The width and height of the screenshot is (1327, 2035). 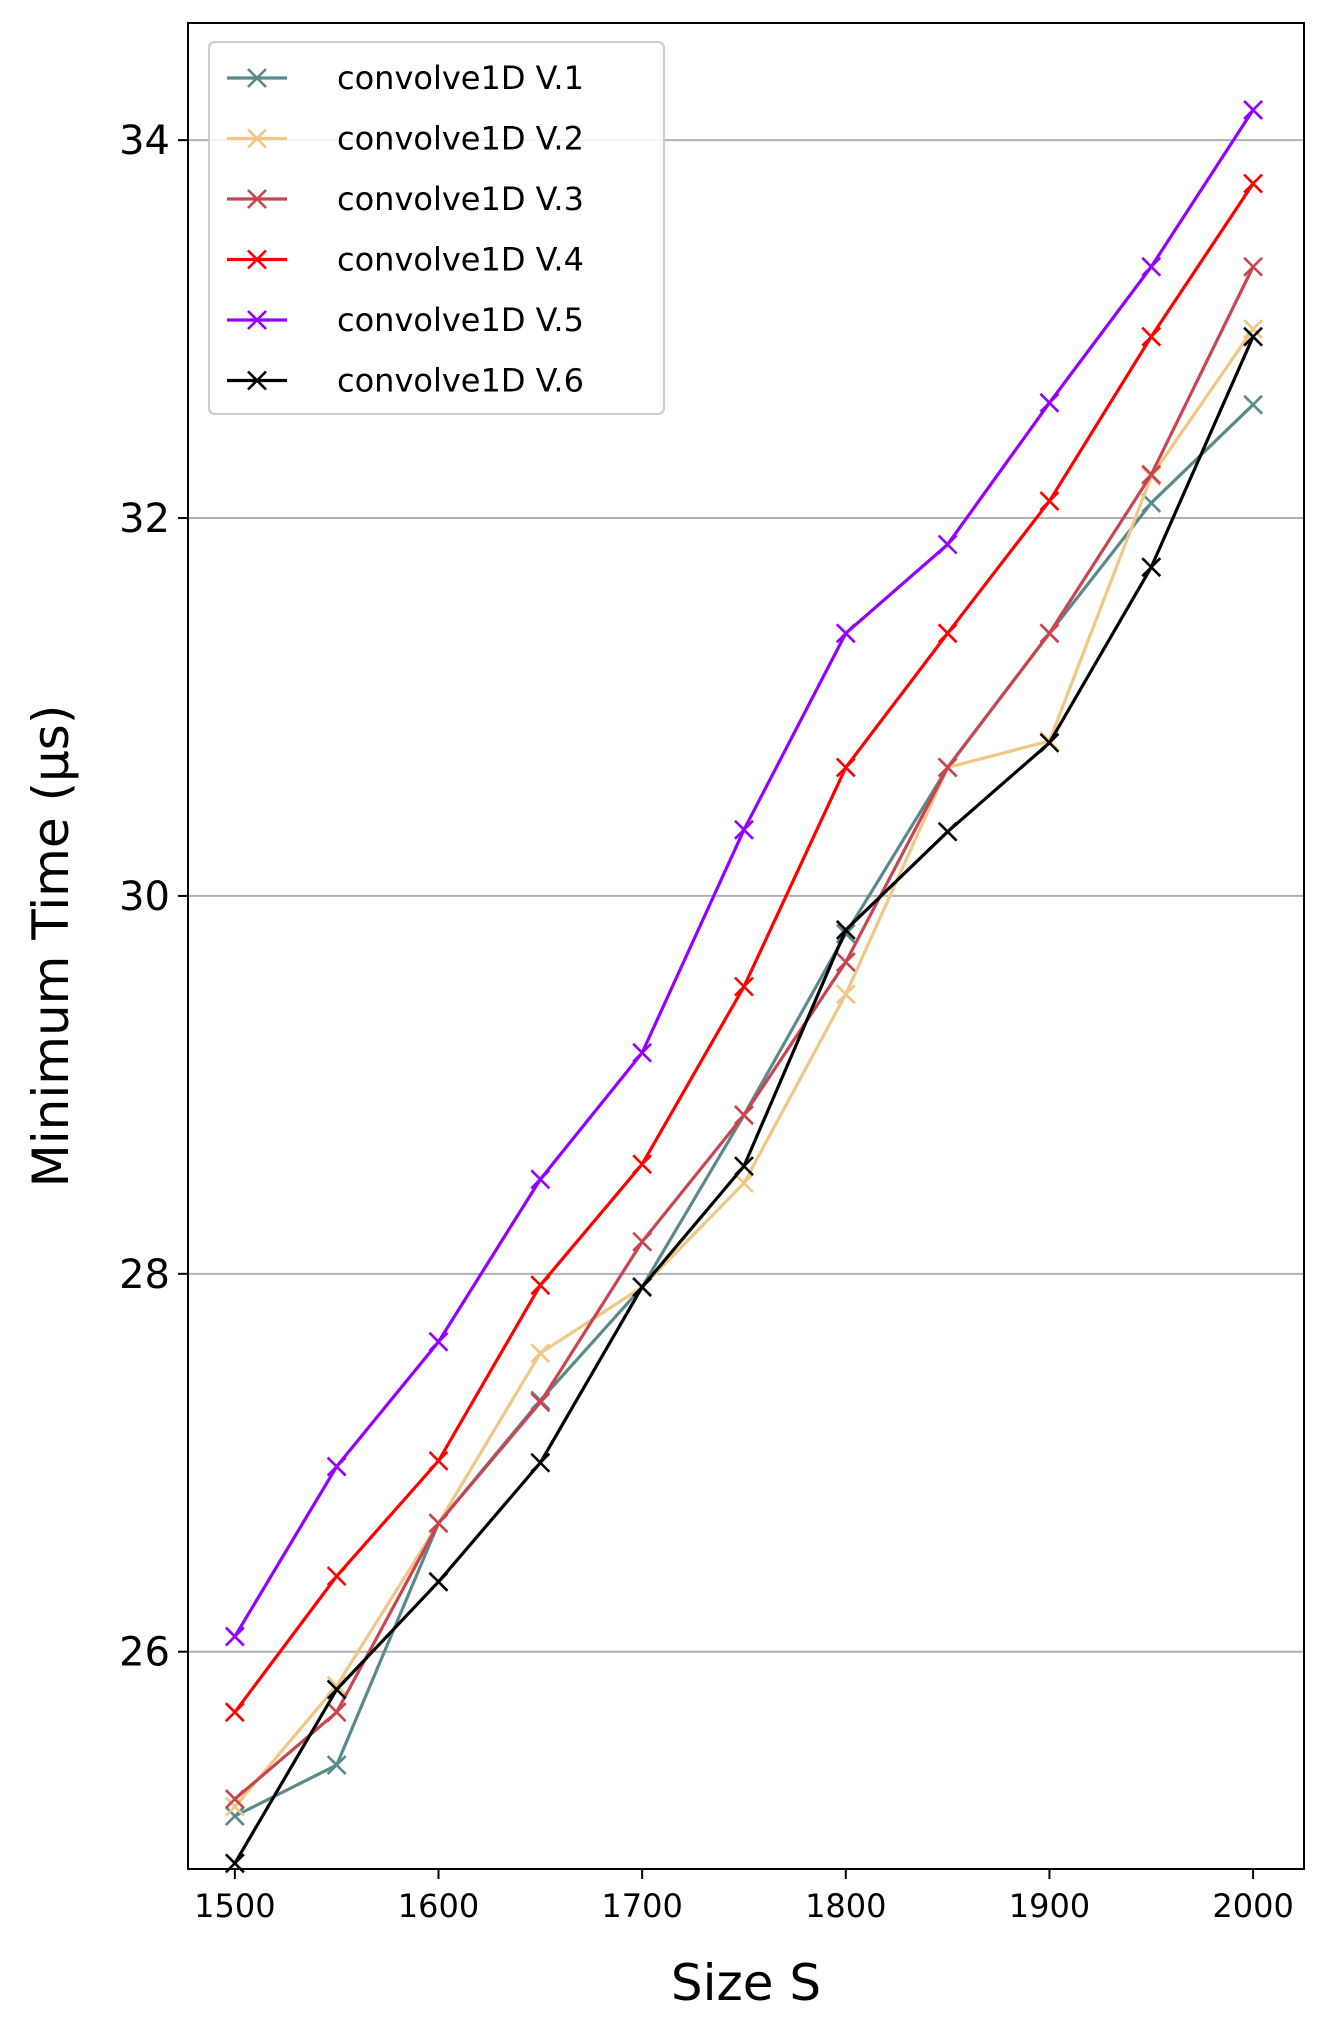 What do you see at coordinates (438, 1906) in the screenshot?
I see `x-tick-label: 1600` at bounding box center [438, 1906].